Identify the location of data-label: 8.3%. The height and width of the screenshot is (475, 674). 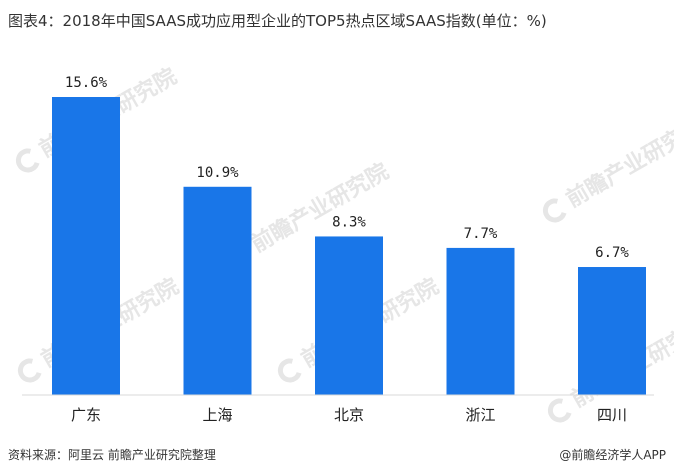
(349, 222).